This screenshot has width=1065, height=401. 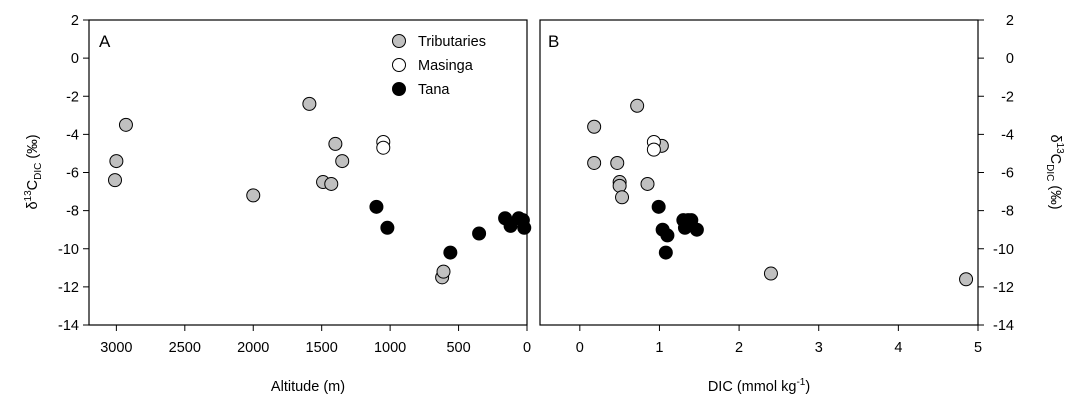 I want to click on panel-b-y-tick-label: -4, so click(x=1007, y=135).